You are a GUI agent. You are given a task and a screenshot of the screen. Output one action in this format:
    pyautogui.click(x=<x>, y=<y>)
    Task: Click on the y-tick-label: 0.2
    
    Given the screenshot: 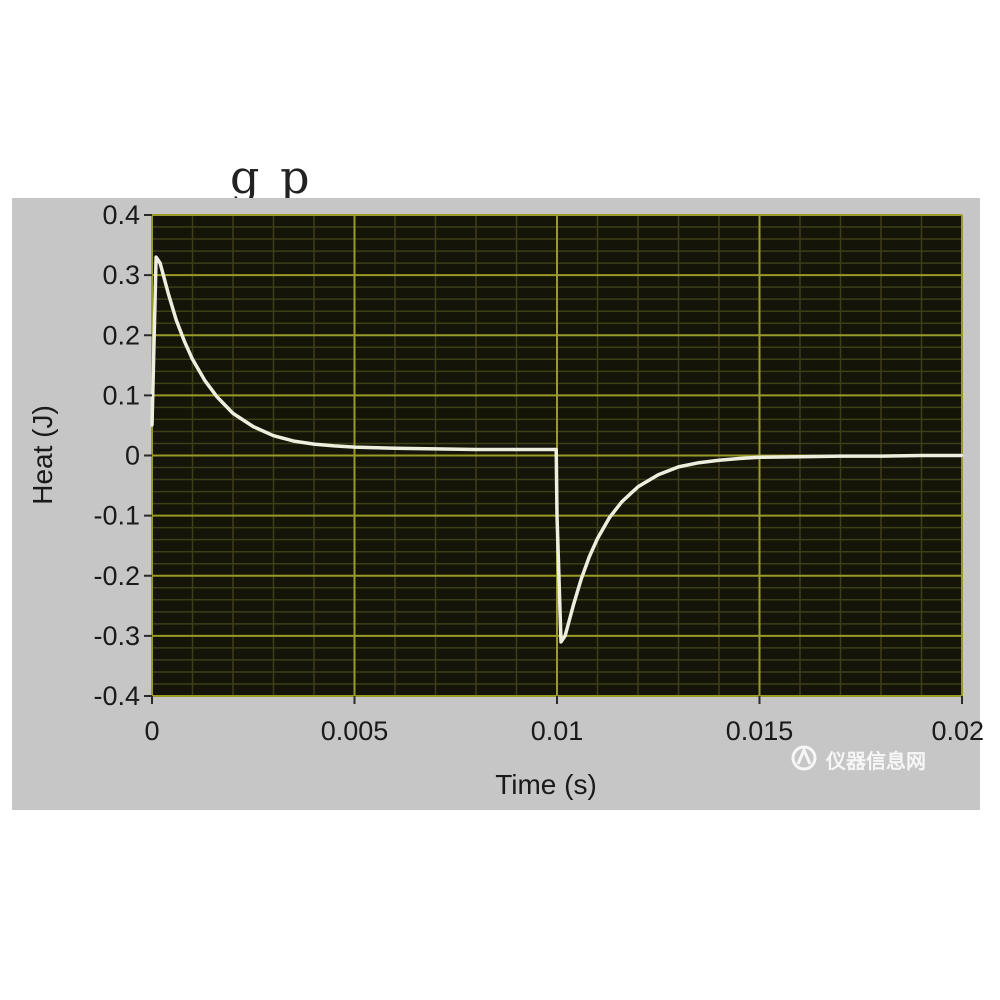 What is the action you would take?
    pyautogui.click(x=121, y=335)
    